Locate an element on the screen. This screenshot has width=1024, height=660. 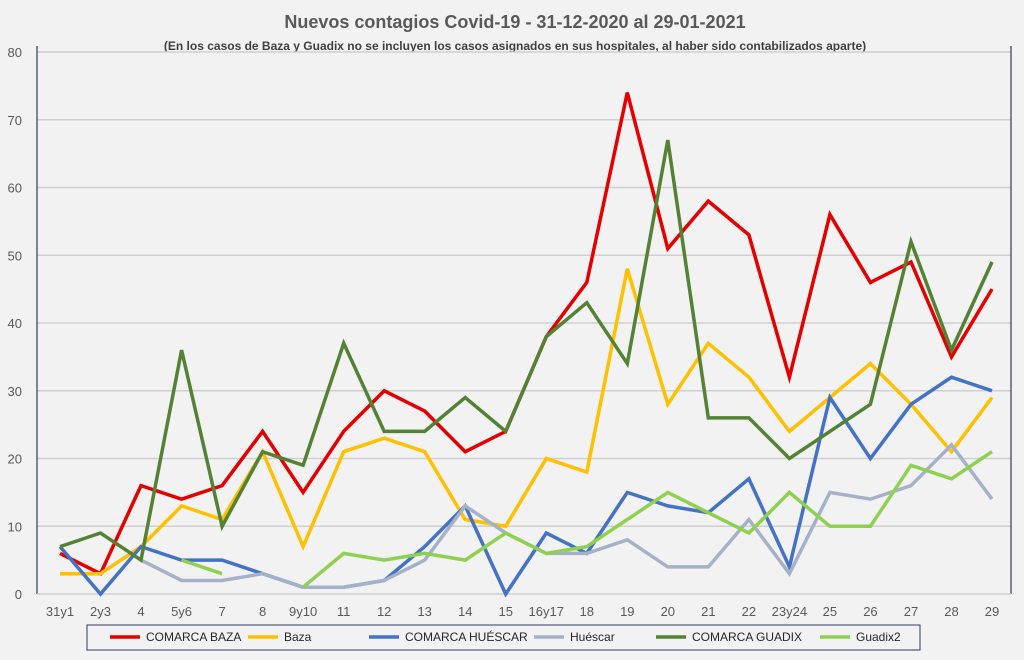
x-tick-label: 4 is located at coordinates (140, 611).